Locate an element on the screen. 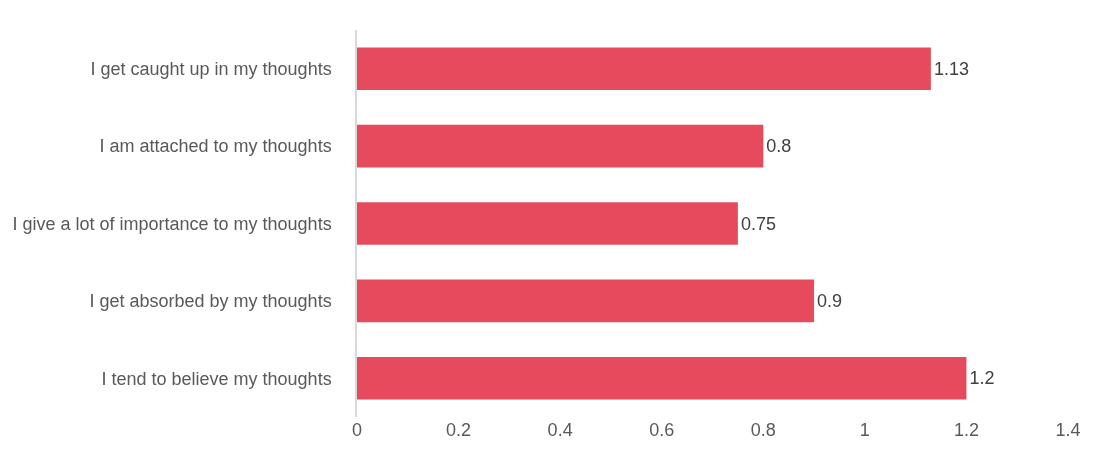 This screenshot has height=462, width=1108. data-label: 0.9 is located at coordinates (830, 300).